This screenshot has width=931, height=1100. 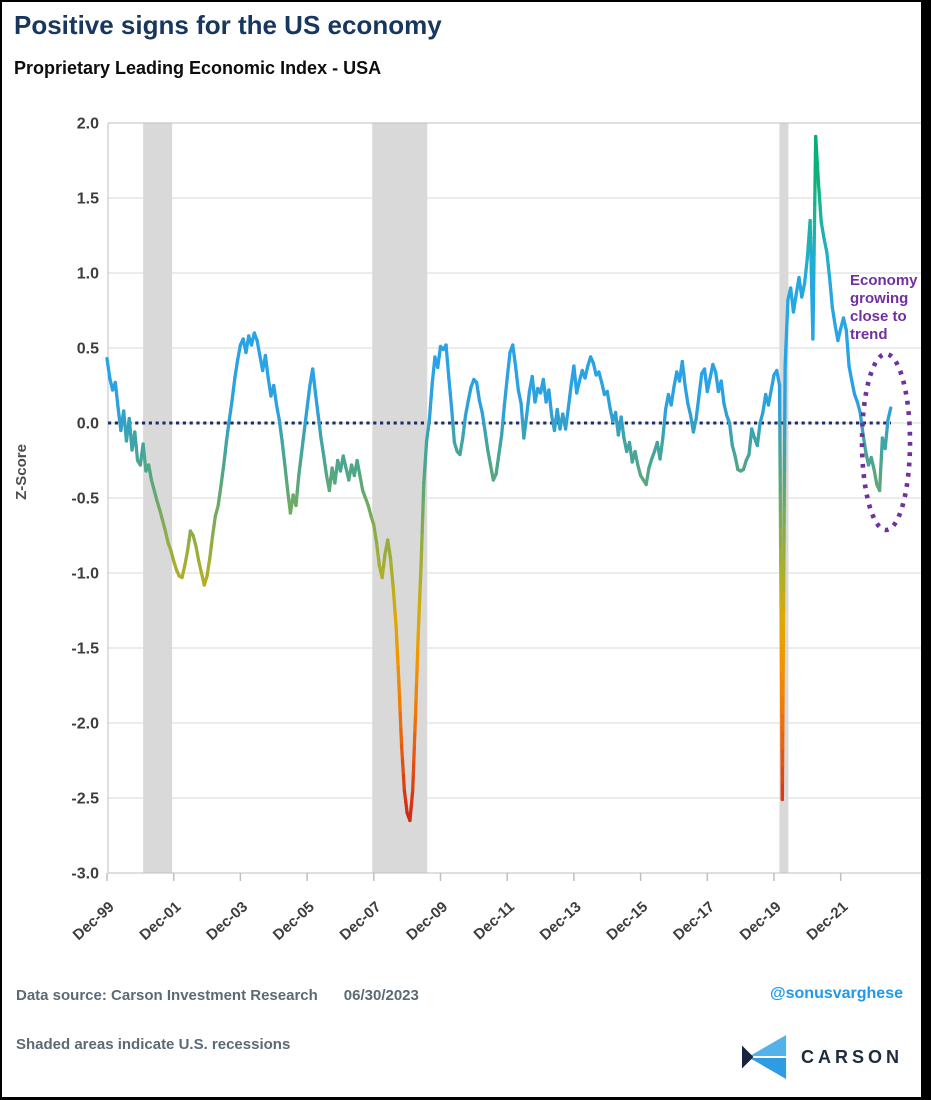 I want to click on annotation-text: growing, so click(x=879, y=298).